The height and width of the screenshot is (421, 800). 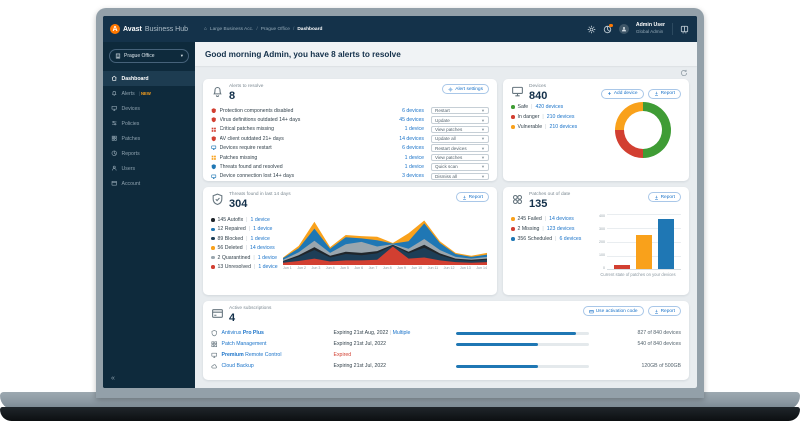 I want to click on alert-action-select: Update ▼, so click(x=460, y=120).